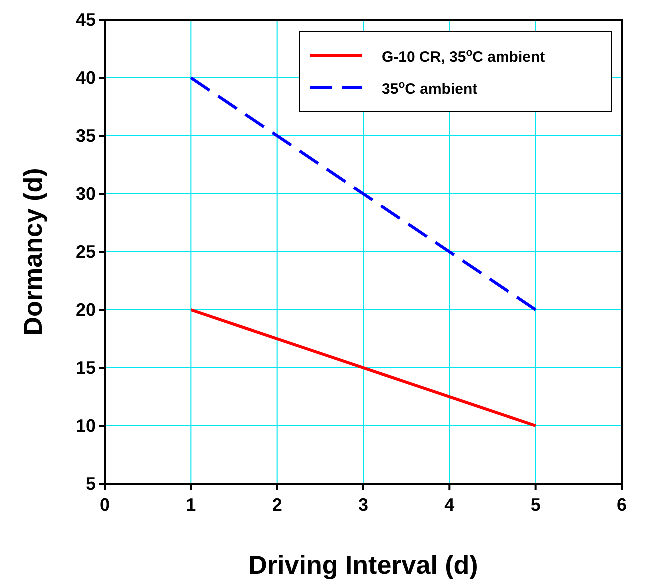  I want to click on x-tick-label: 4, so click(449, 505).